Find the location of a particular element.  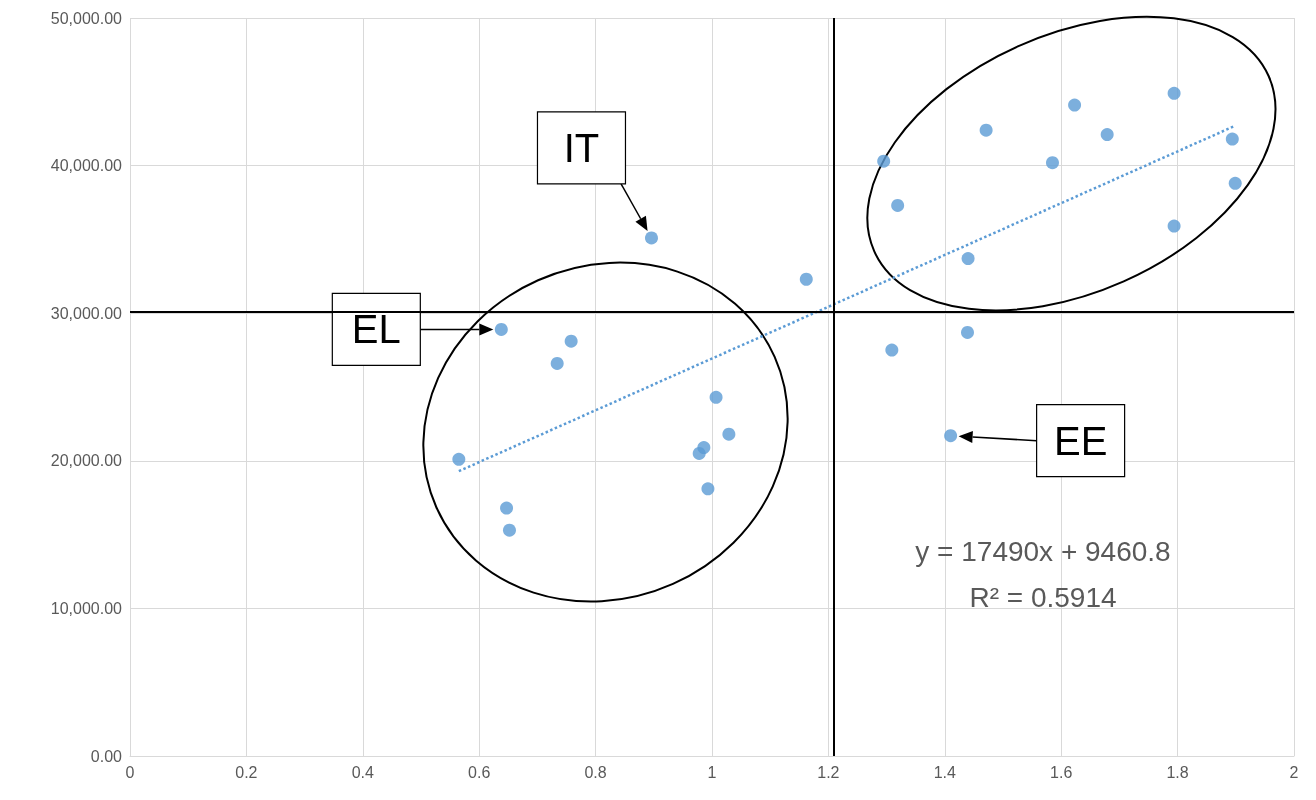

x-tick-label: 0.2 is located at coordinates (246, 772).